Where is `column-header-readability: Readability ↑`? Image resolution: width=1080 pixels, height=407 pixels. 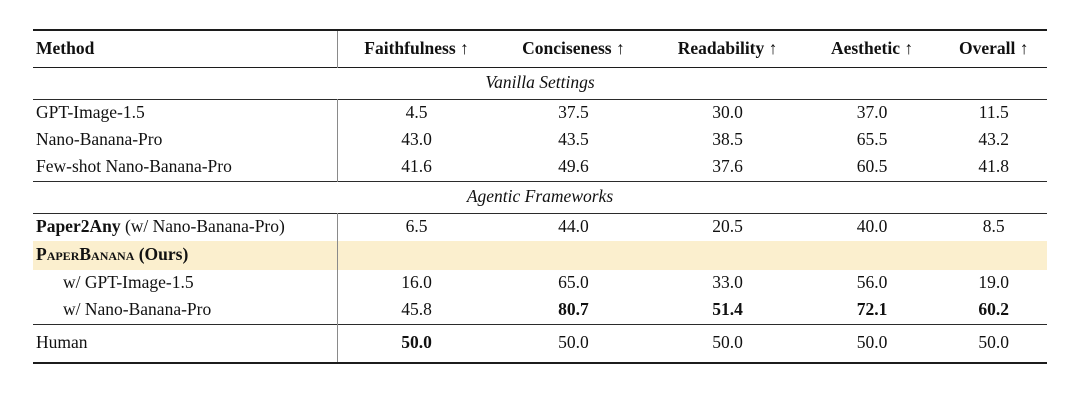
column-header-readability: Readability ↑ is located at coordinates (727, 48).